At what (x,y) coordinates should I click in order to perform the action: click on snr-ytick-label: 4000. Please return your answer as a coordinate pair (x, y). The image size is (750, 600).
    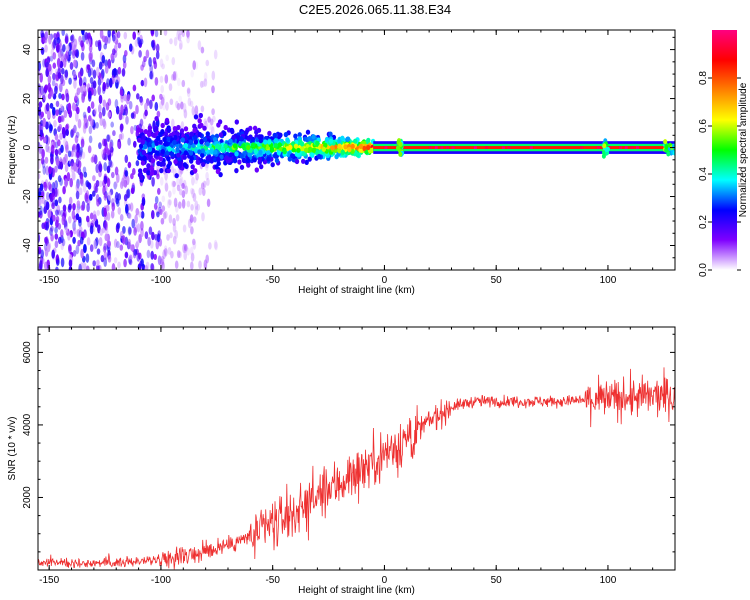
    Looking at the image, I should click on (27, 424).